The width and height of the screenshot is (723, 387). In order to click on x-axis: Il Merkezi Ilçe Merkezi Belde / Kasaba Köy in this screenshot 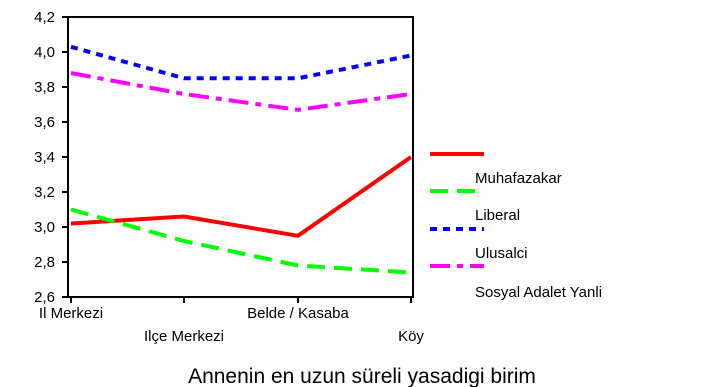, I will do `click(231, 321)`.